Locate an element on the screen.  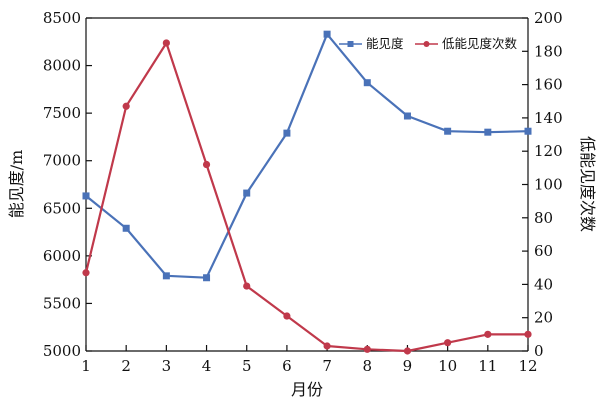
left-y-tick-label: 5000 is located at coordinates (62, 351).